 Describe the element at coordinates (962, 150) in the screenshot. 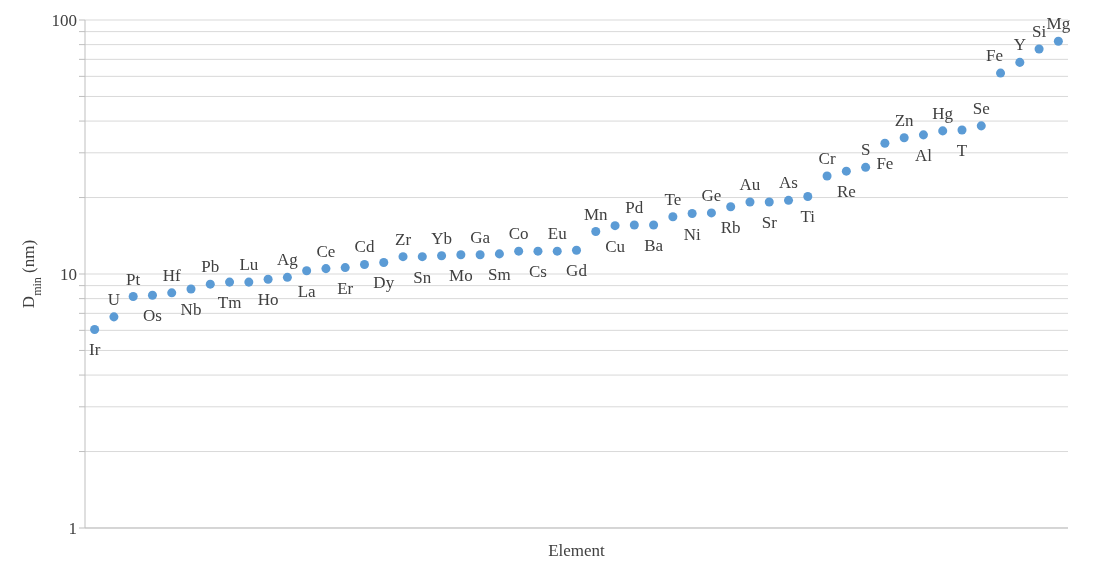

I see `data-label: T` at that location.